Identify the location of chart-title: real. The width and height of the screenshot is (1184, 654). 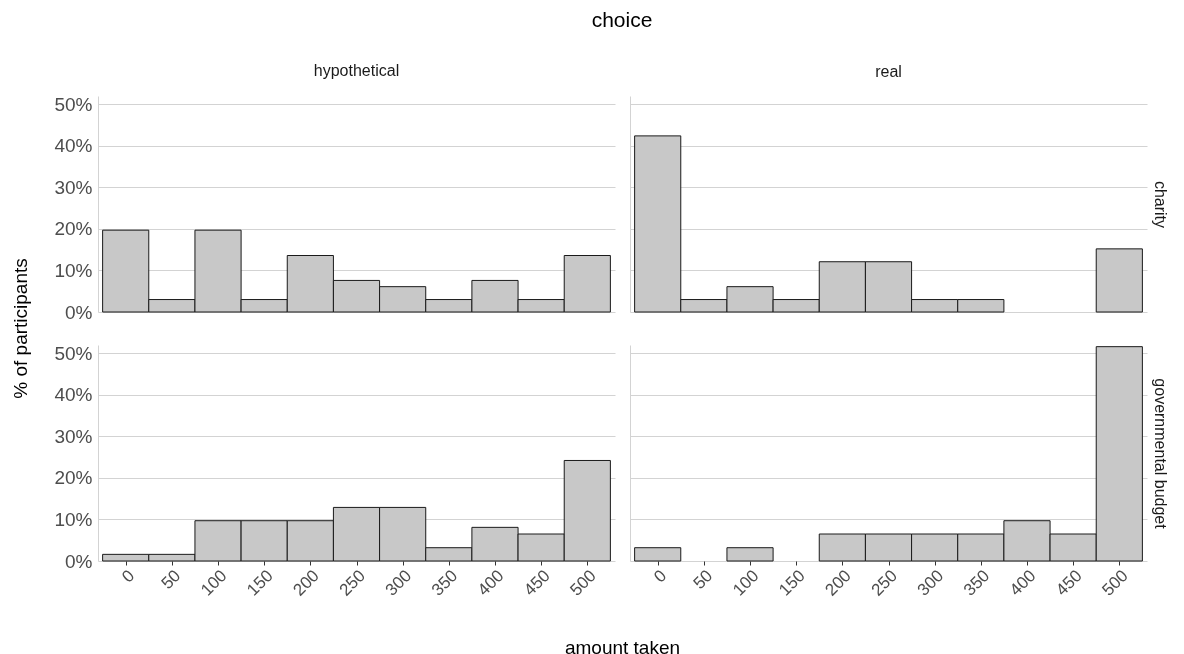
(888, 71).